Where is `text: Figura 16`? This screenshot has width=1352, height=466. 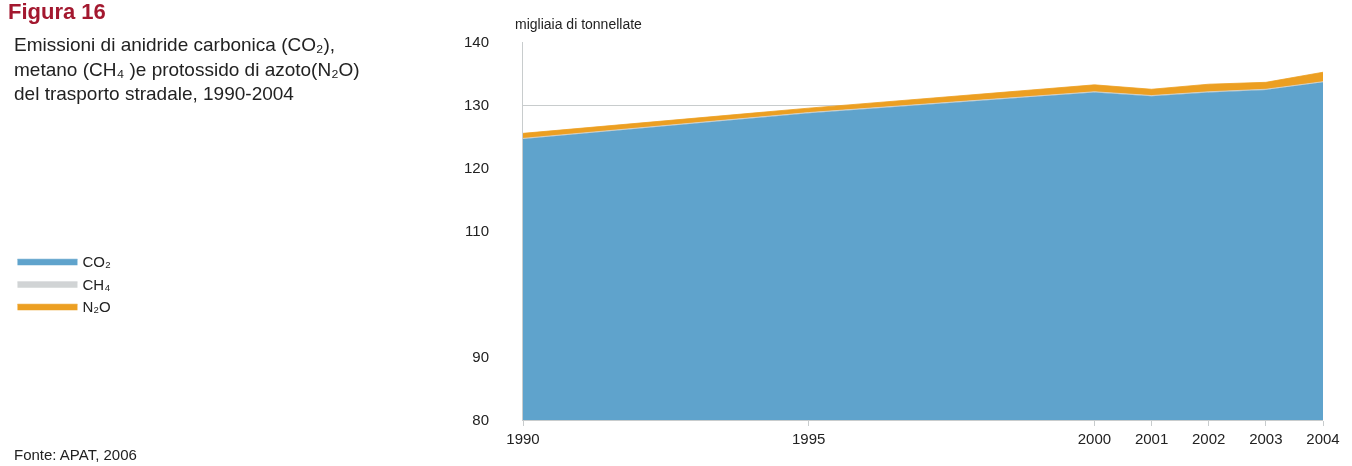
text: Figura 16 is located at coordinates (57, 12).